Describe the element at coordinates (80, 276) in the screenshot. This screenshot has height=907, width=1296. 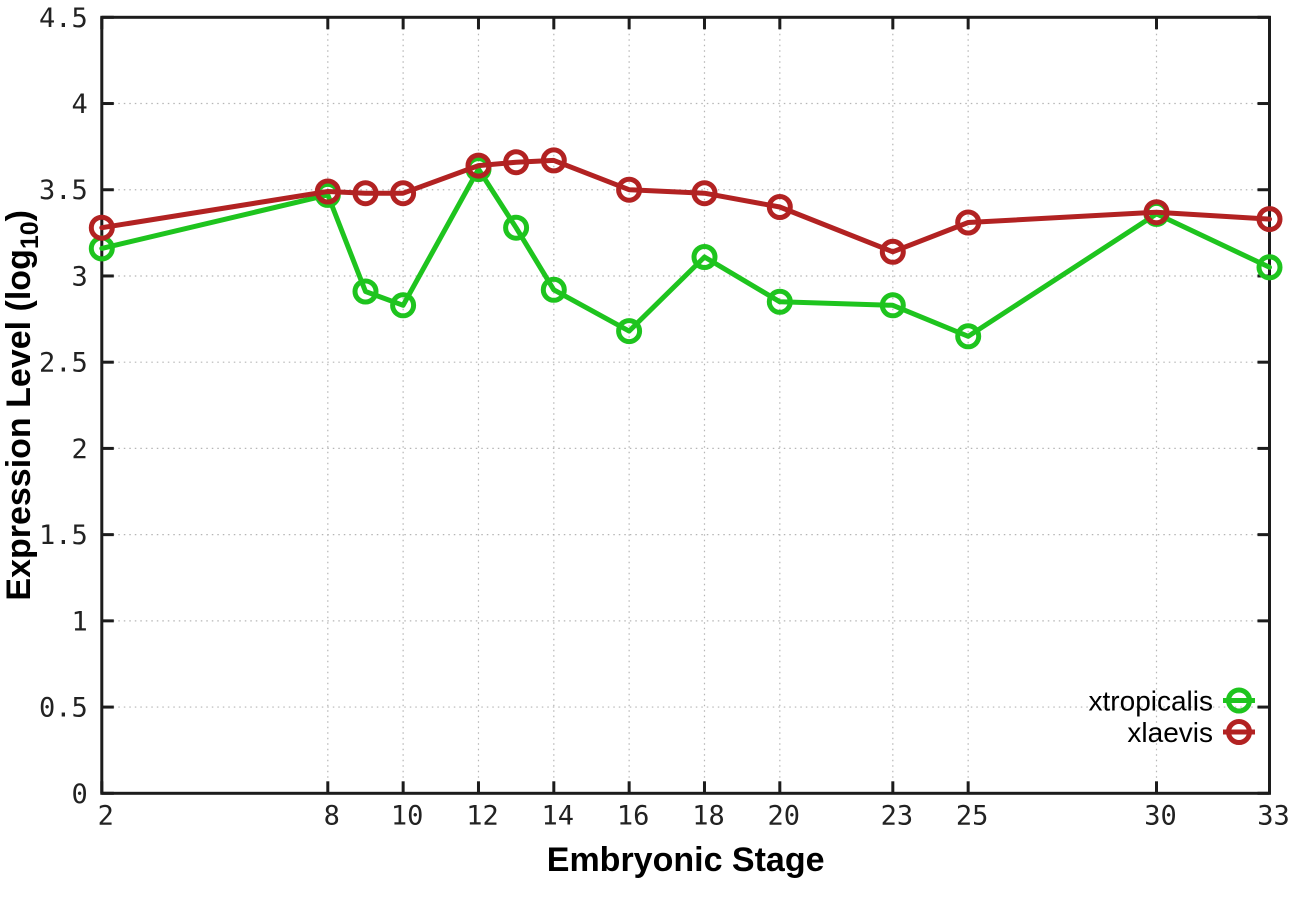
I see `y-tick-label: 3` at that location.